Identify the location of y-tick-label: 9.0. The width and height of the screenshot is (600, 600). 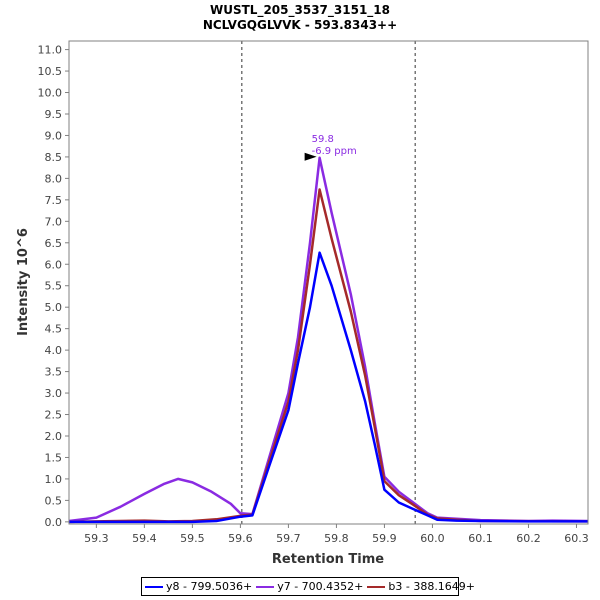
(54, 135).